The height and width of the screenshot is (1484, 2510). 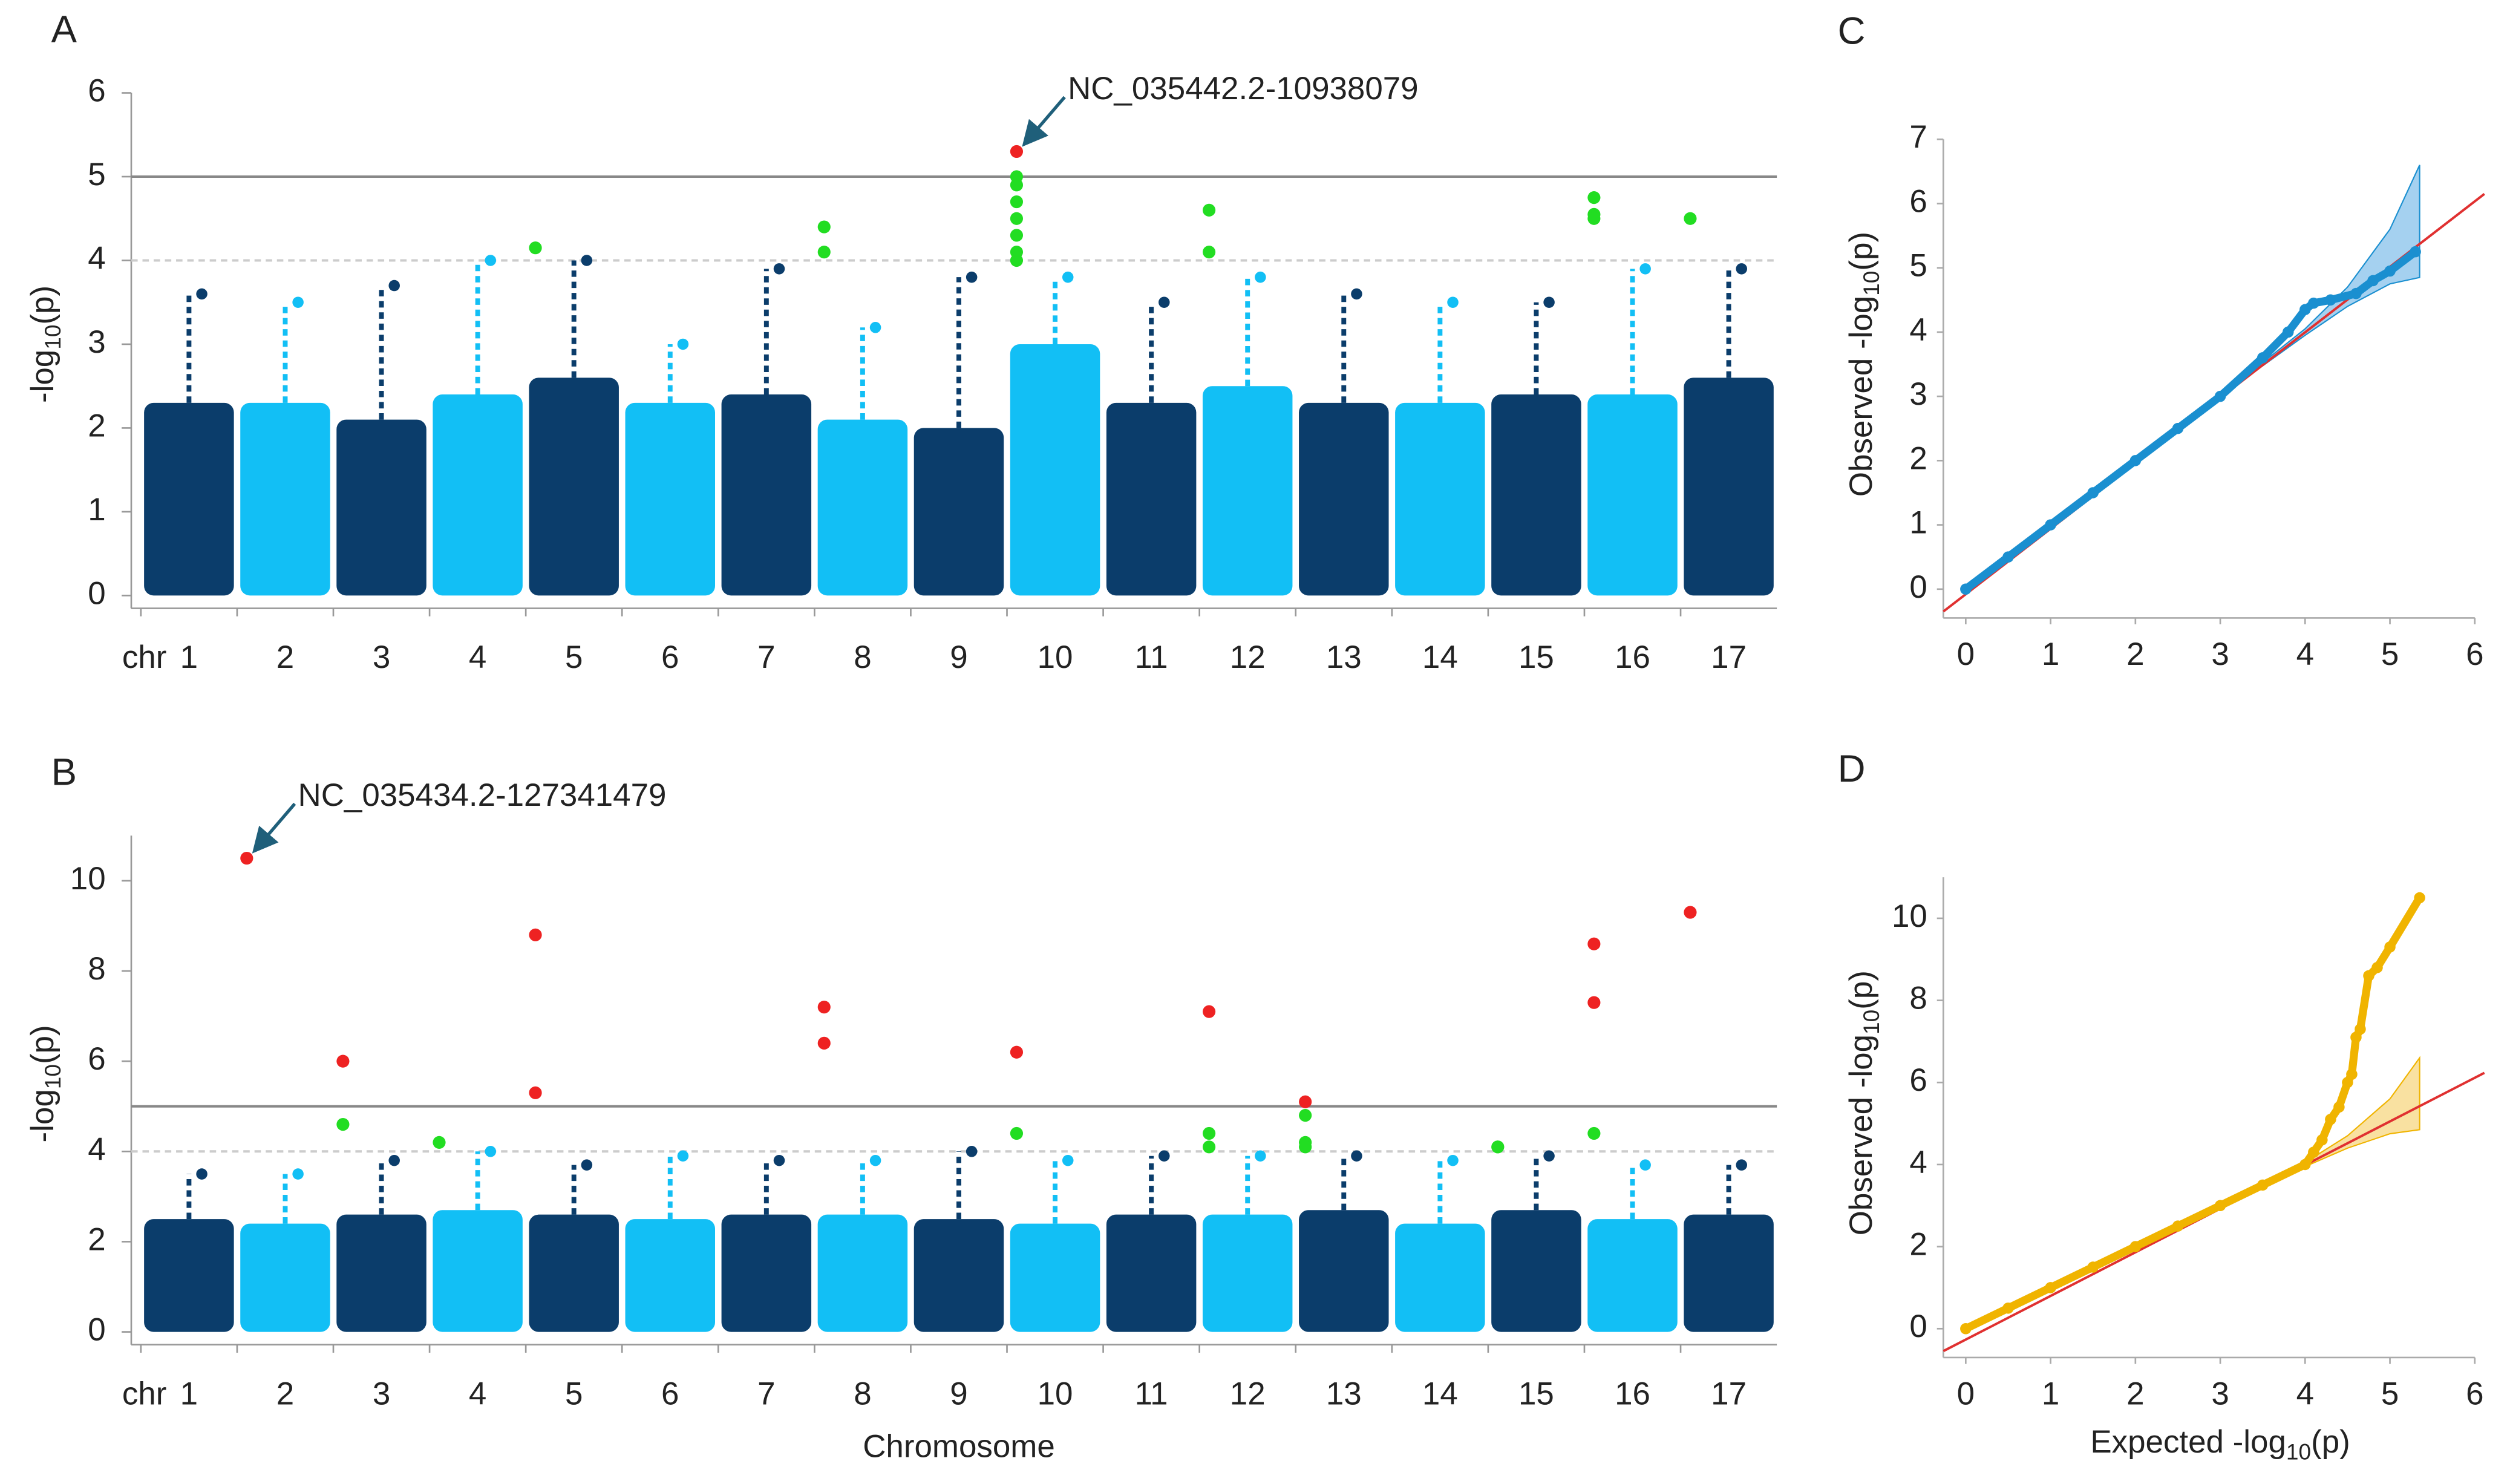 I want to click on y-tick-label: 1, so click(x=1918, y=523).